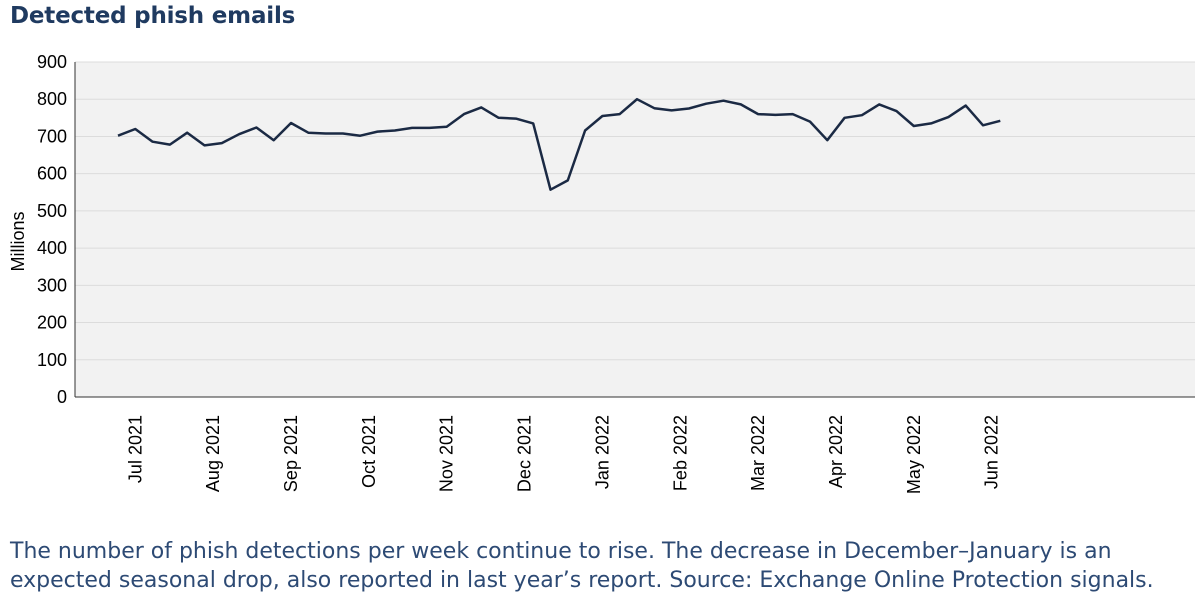 The height and width of the screenshot is (600, 1200). What do you see at coordinates (525, 453) in the screenshot?
I see `x-tick-label: Dec 2021` at bounding box center [525, 453].